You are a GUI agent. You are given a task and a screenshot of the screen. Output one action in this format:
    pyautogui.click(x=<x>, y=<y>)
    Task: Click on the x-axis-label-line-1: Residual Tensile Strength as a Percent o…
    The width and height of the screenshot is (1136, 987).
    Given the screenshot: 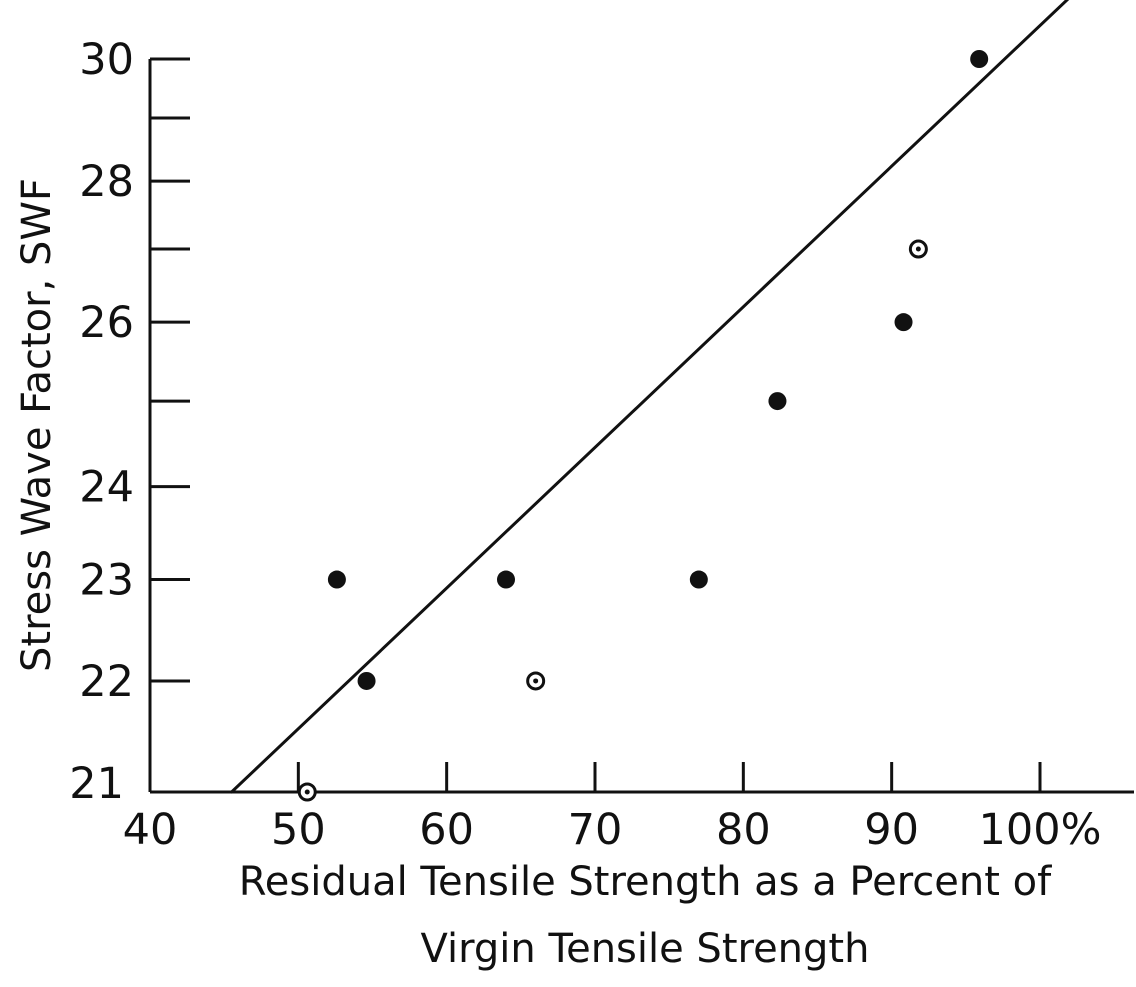 What is the action you would take?
    pyautogui.click(x=645, y=882)
    